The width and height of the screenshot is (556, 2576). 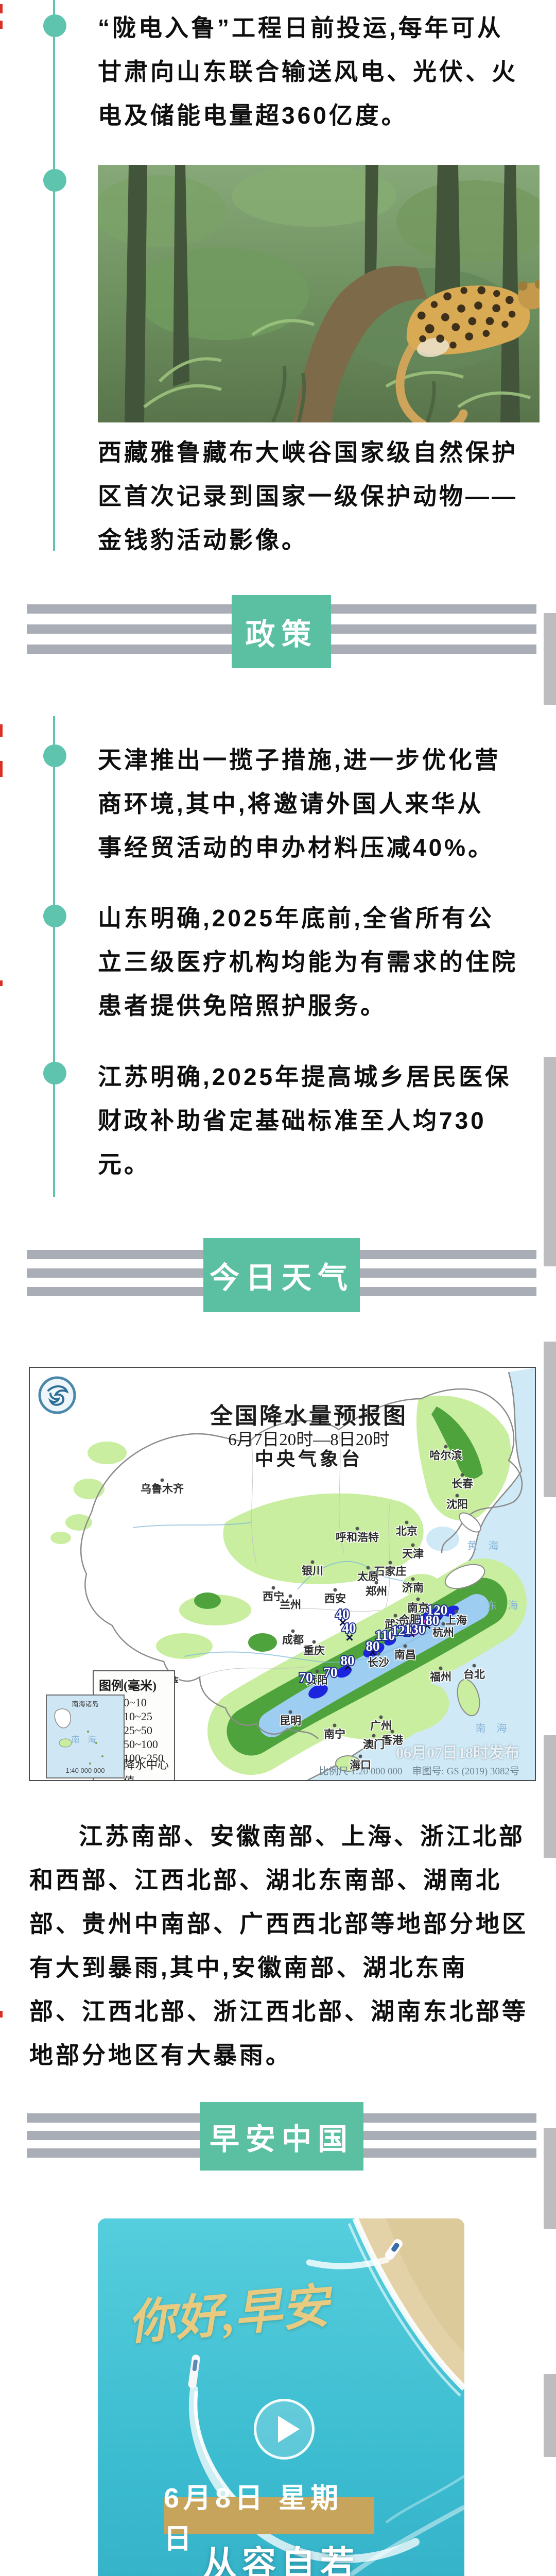 I want to click on legend-label: 降水中心值, so click(x=146, y=1769).